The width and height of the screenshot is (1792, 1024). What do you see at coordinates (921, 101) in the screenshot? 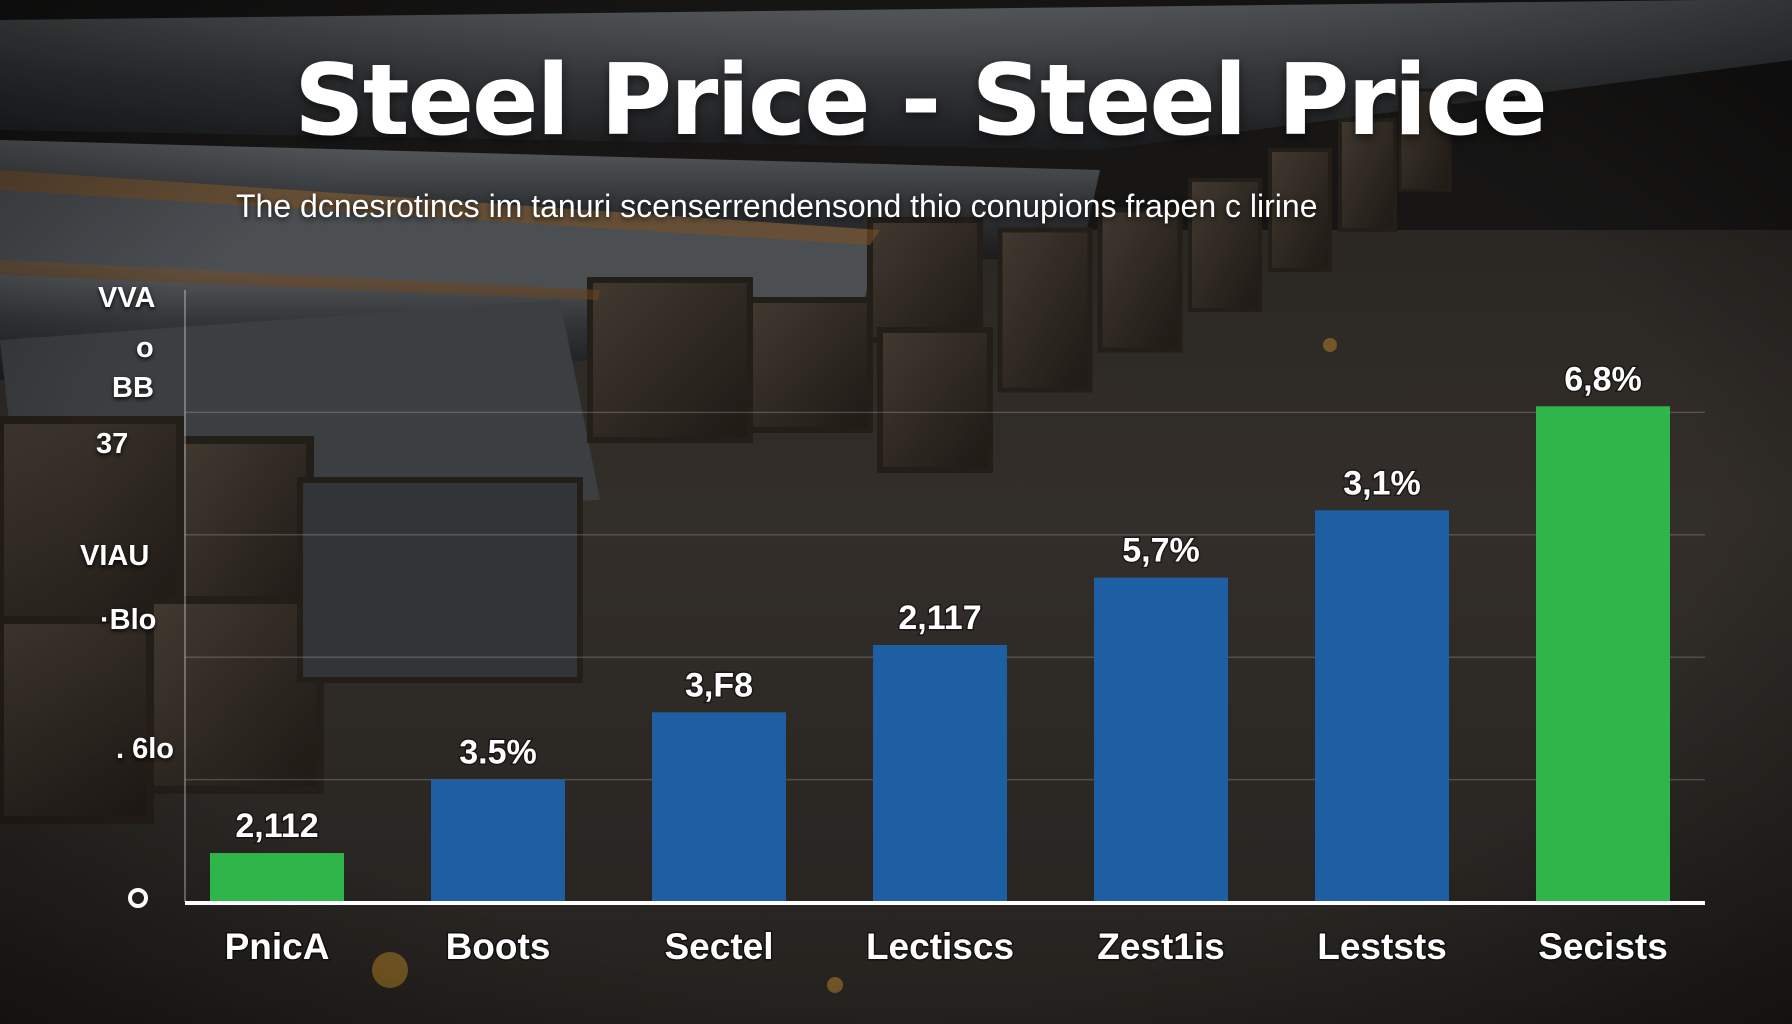
I see `chart-title: Steel Price - Steel Price` at bounding box center [921, 101].